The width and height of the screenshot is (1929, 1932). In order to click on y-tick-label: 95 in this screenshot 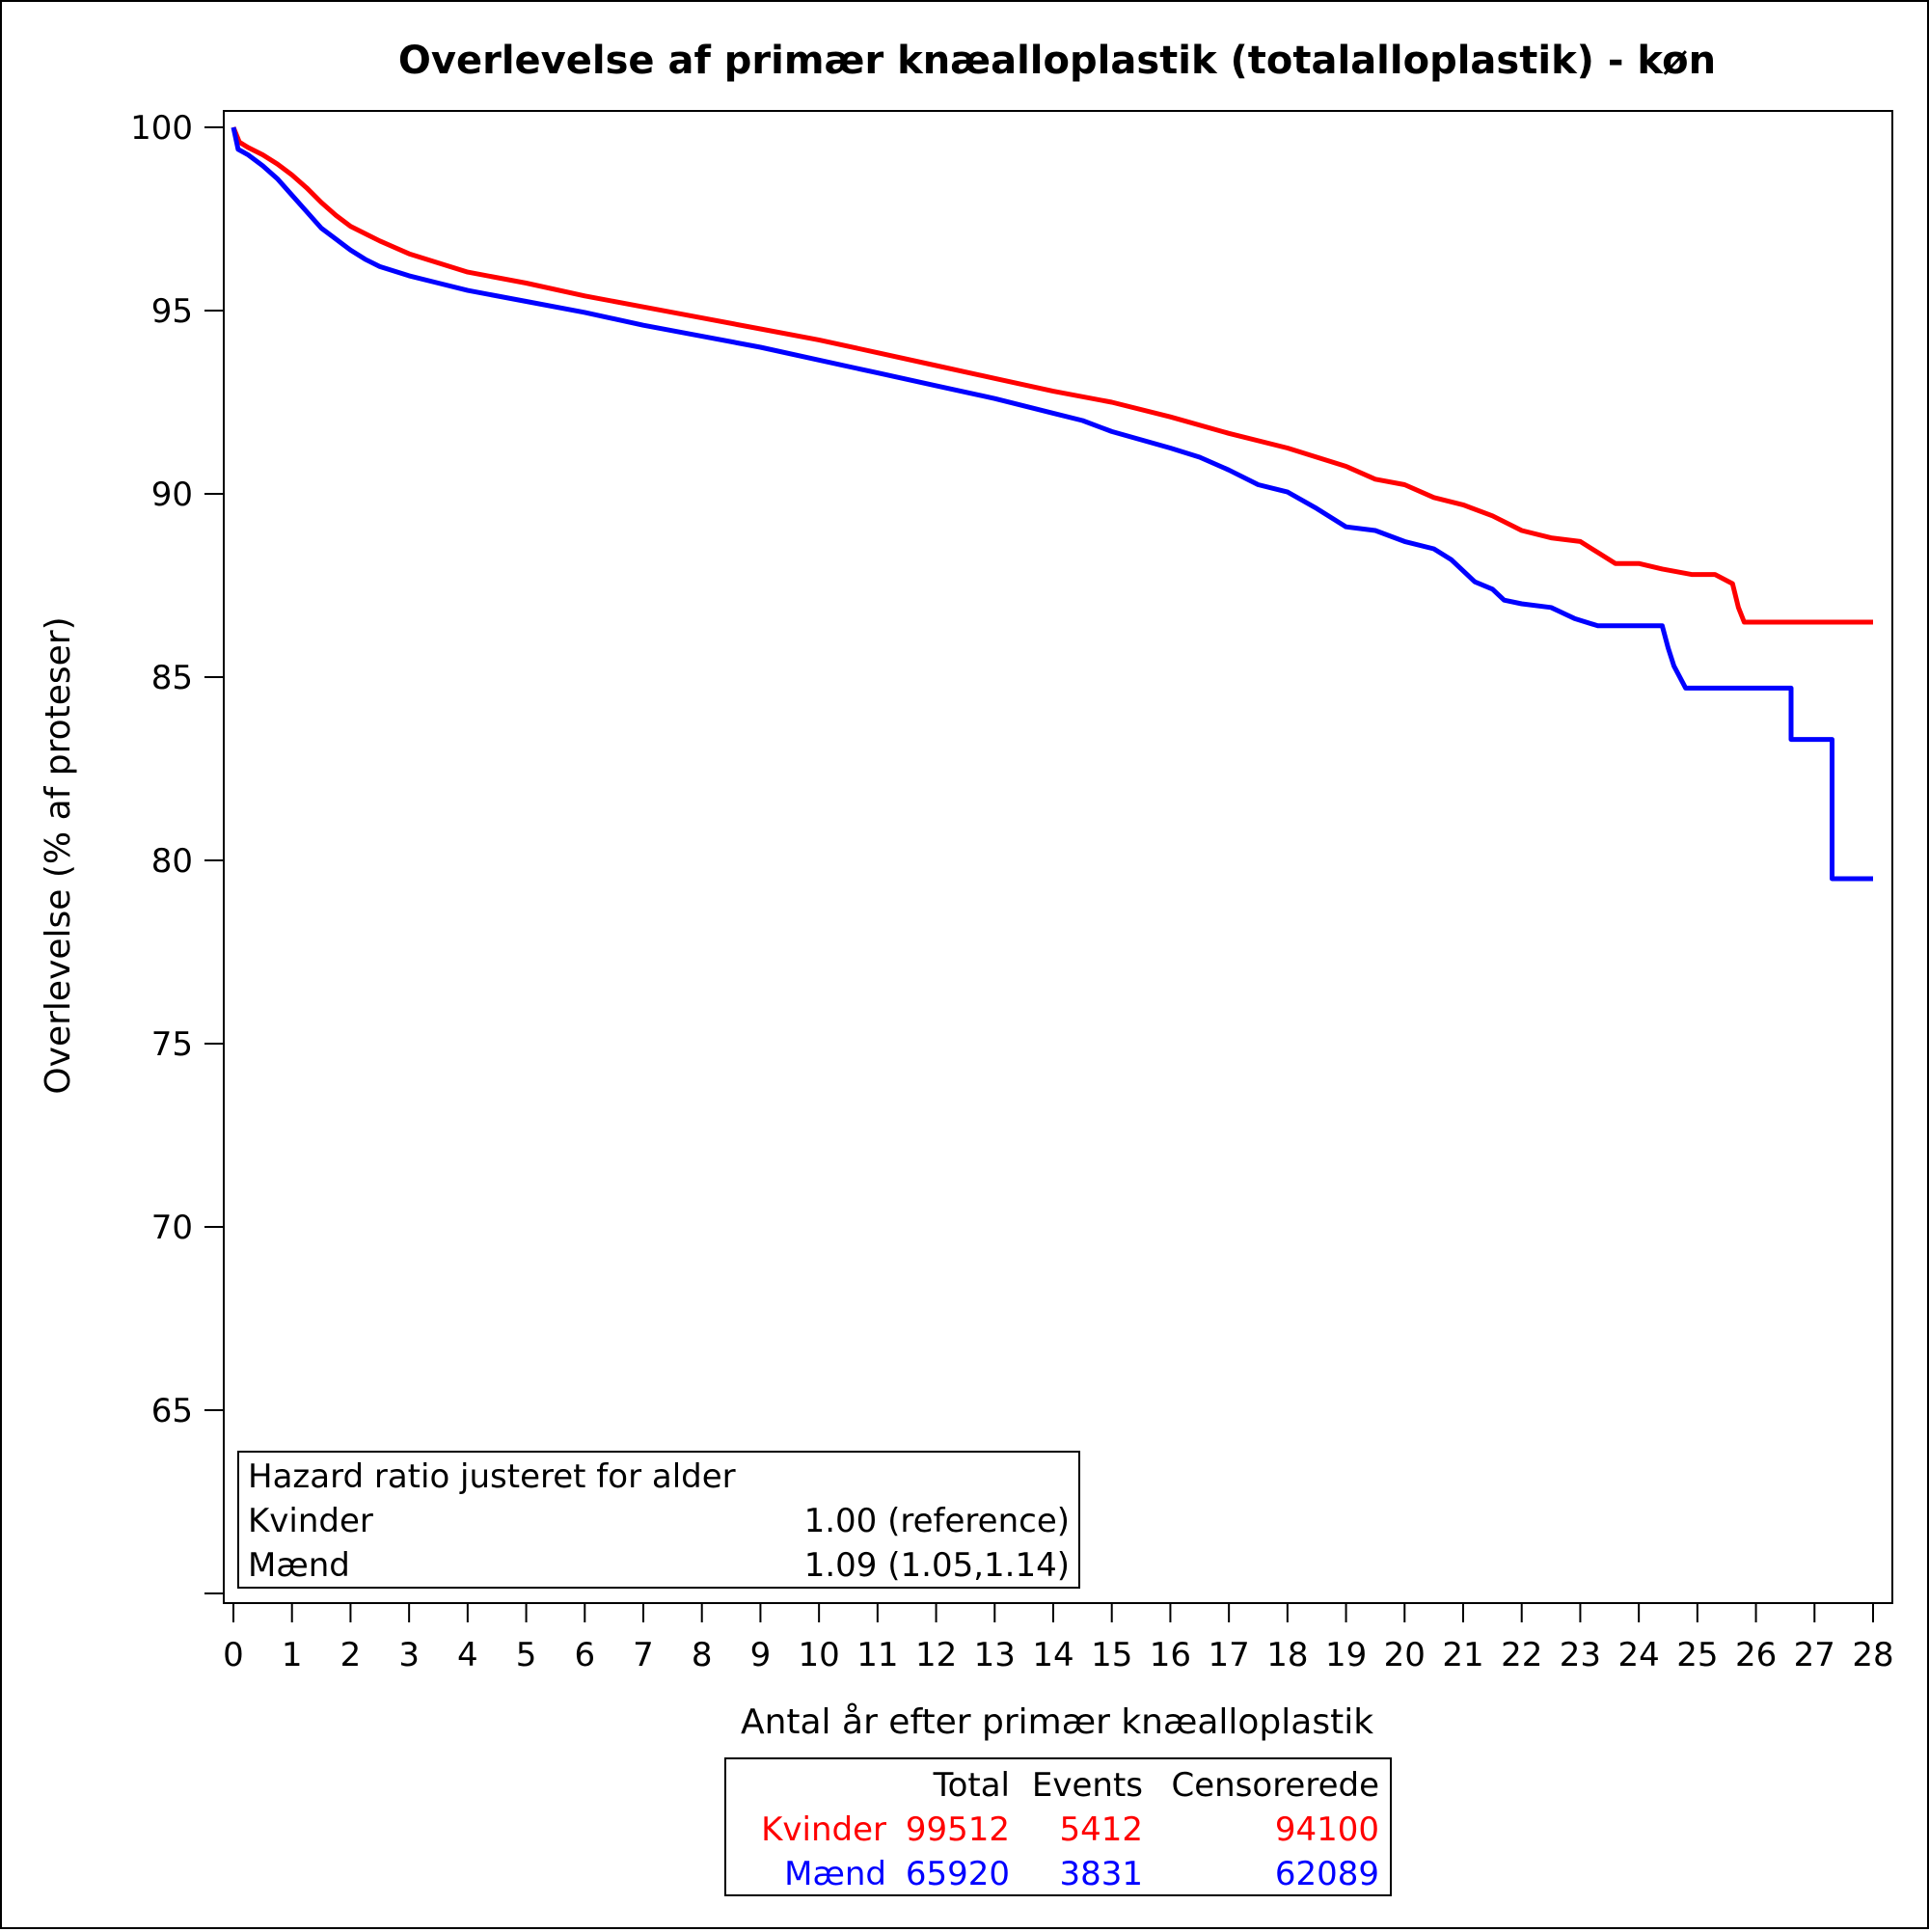, I will do `click(172, 311)`.